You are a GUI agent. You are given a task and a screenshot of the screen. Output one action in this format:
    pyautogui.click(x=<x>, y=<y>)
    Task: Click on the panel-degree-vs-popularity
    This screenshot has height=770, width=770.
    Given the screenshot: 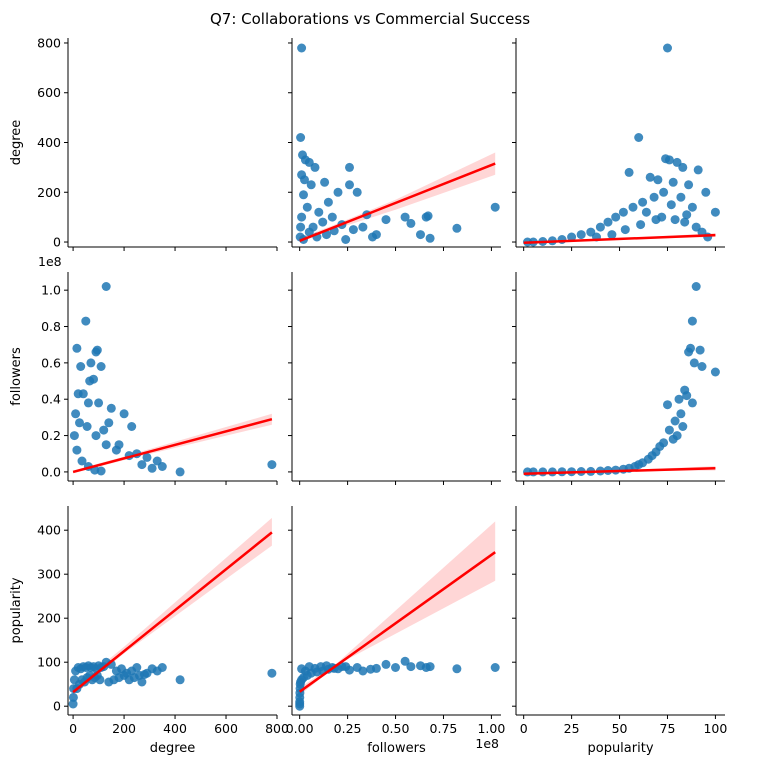 What is the action you would take?
    pyautogui.click(x=618, y=144)
    